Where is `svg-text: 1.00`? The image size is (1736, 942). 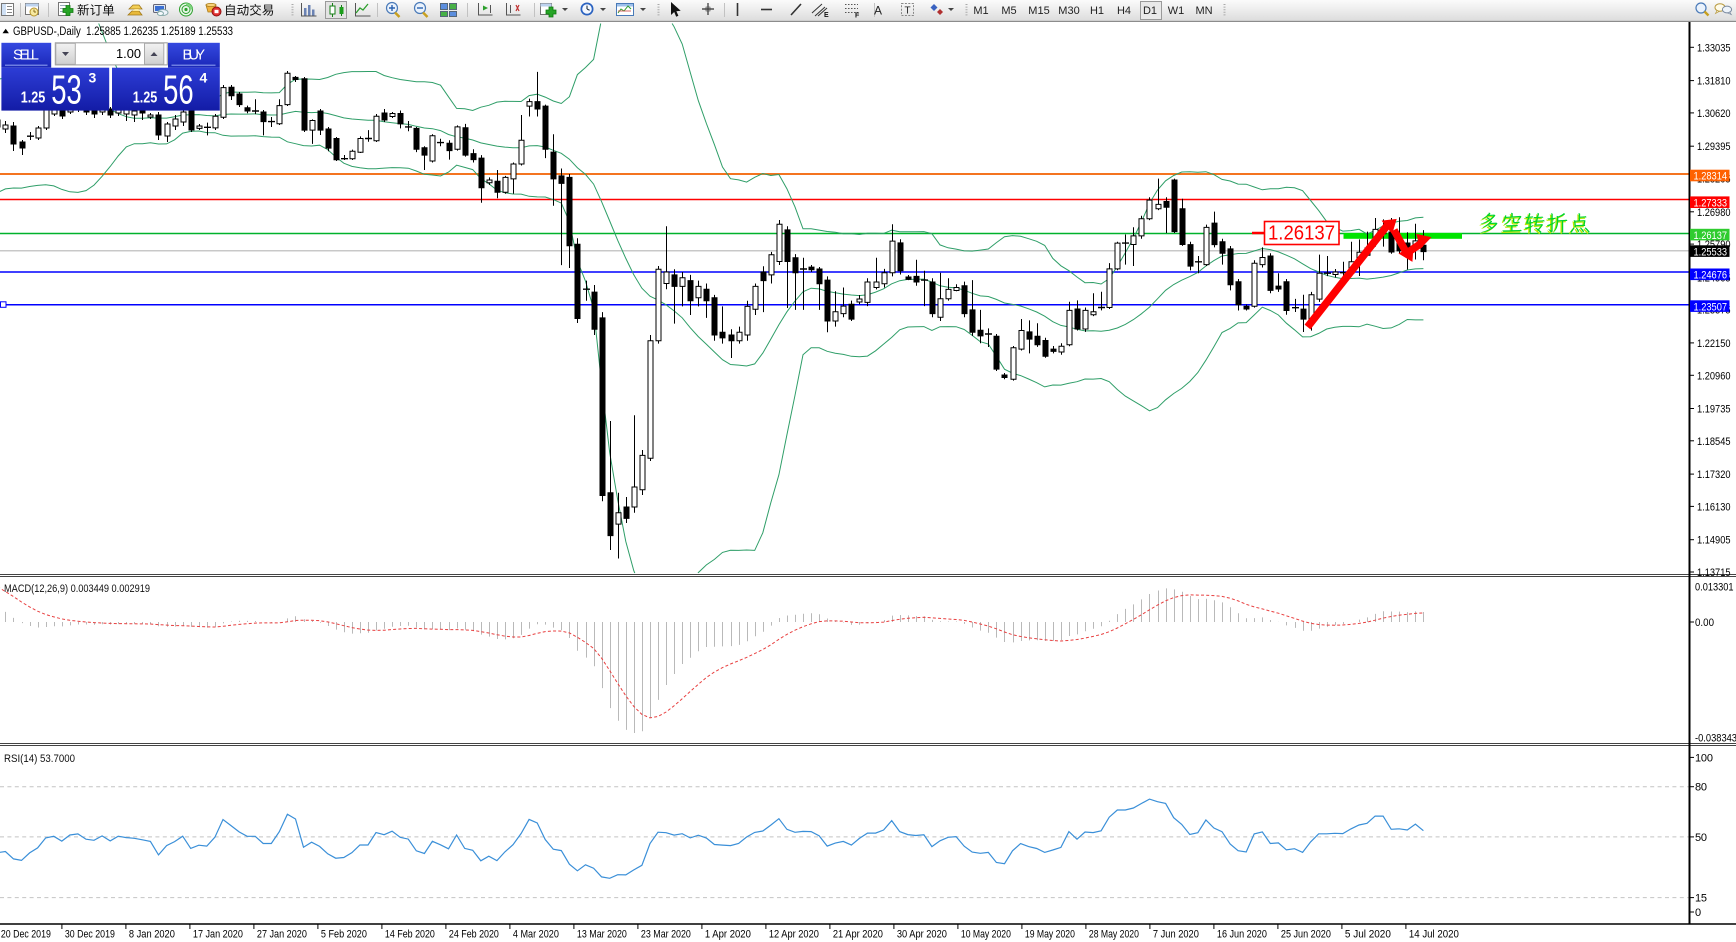
svg-text: 1.00 is located at coordinates (128, 54).